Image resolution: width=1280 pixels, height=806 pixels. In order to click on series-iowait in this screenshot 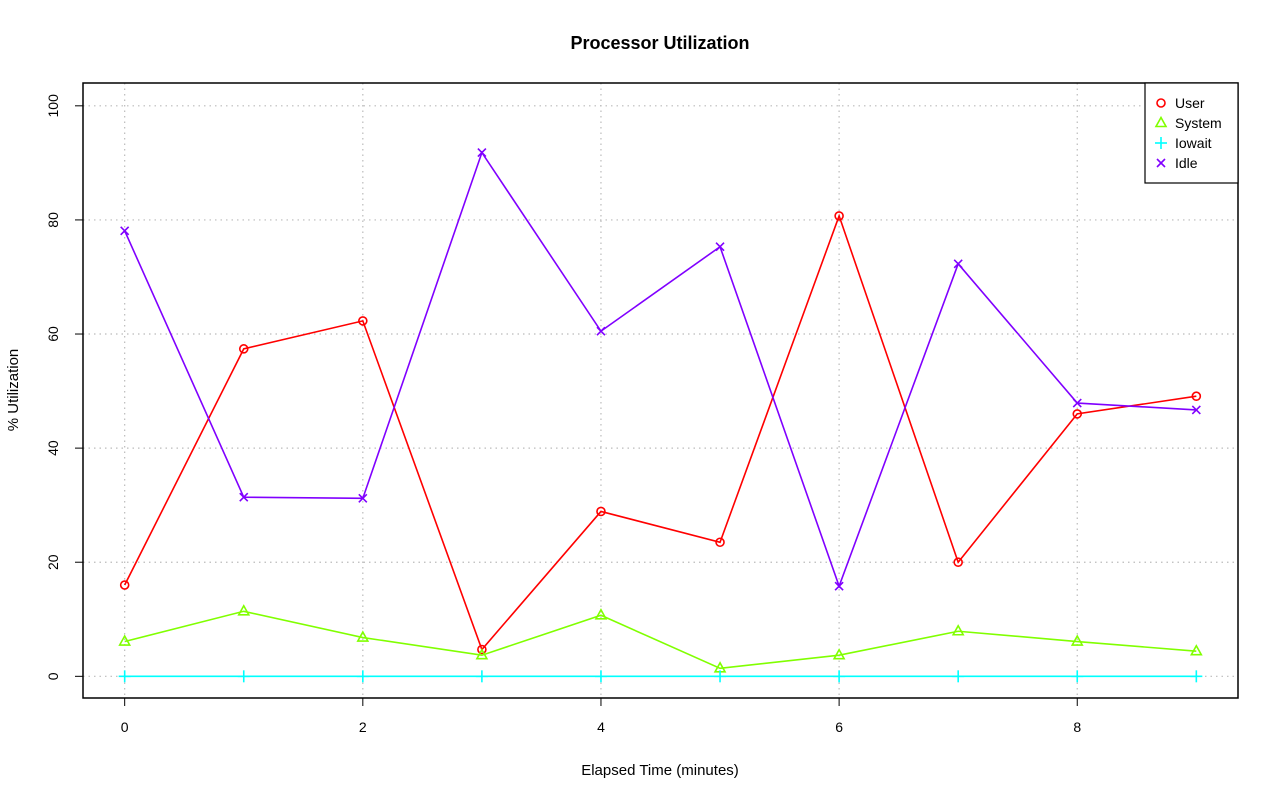, I will do `click(660, 676)`.